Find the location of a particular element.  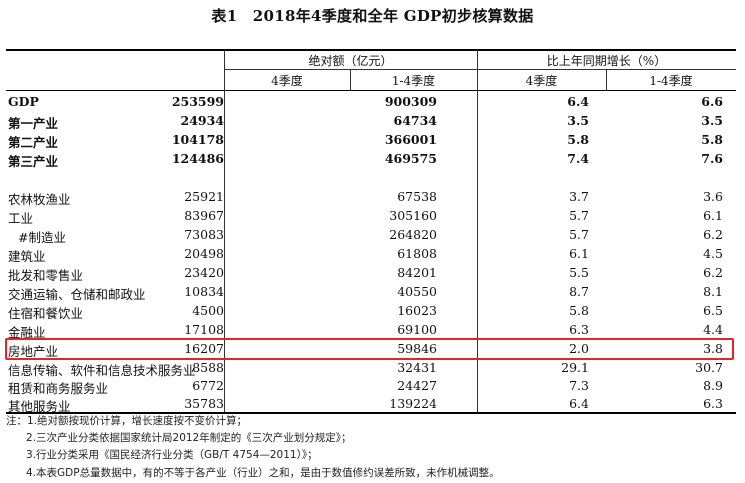

cell-q4-absolute: 73083 is located at coordinates (204, 234).